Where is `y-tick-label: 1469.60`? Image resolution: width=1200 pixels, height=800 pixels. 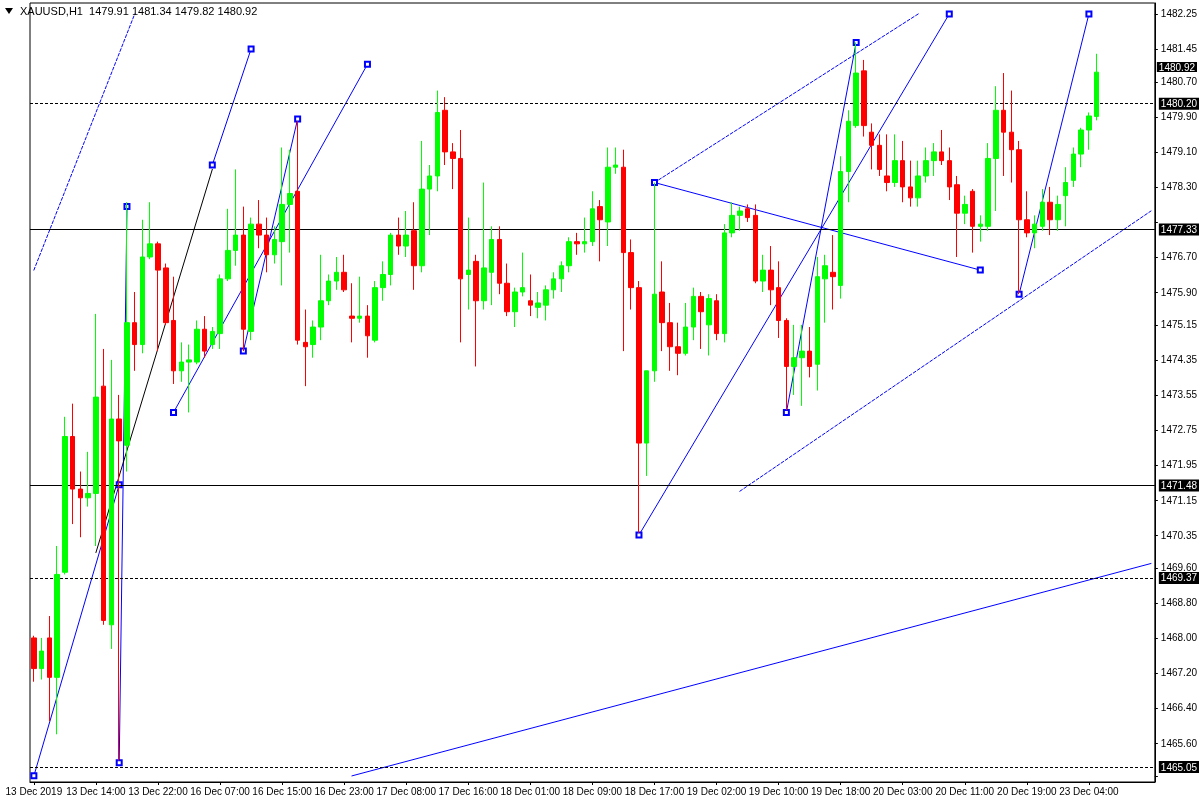 y-tick-label: 1469.60 is located at coordinates (1179, 568).